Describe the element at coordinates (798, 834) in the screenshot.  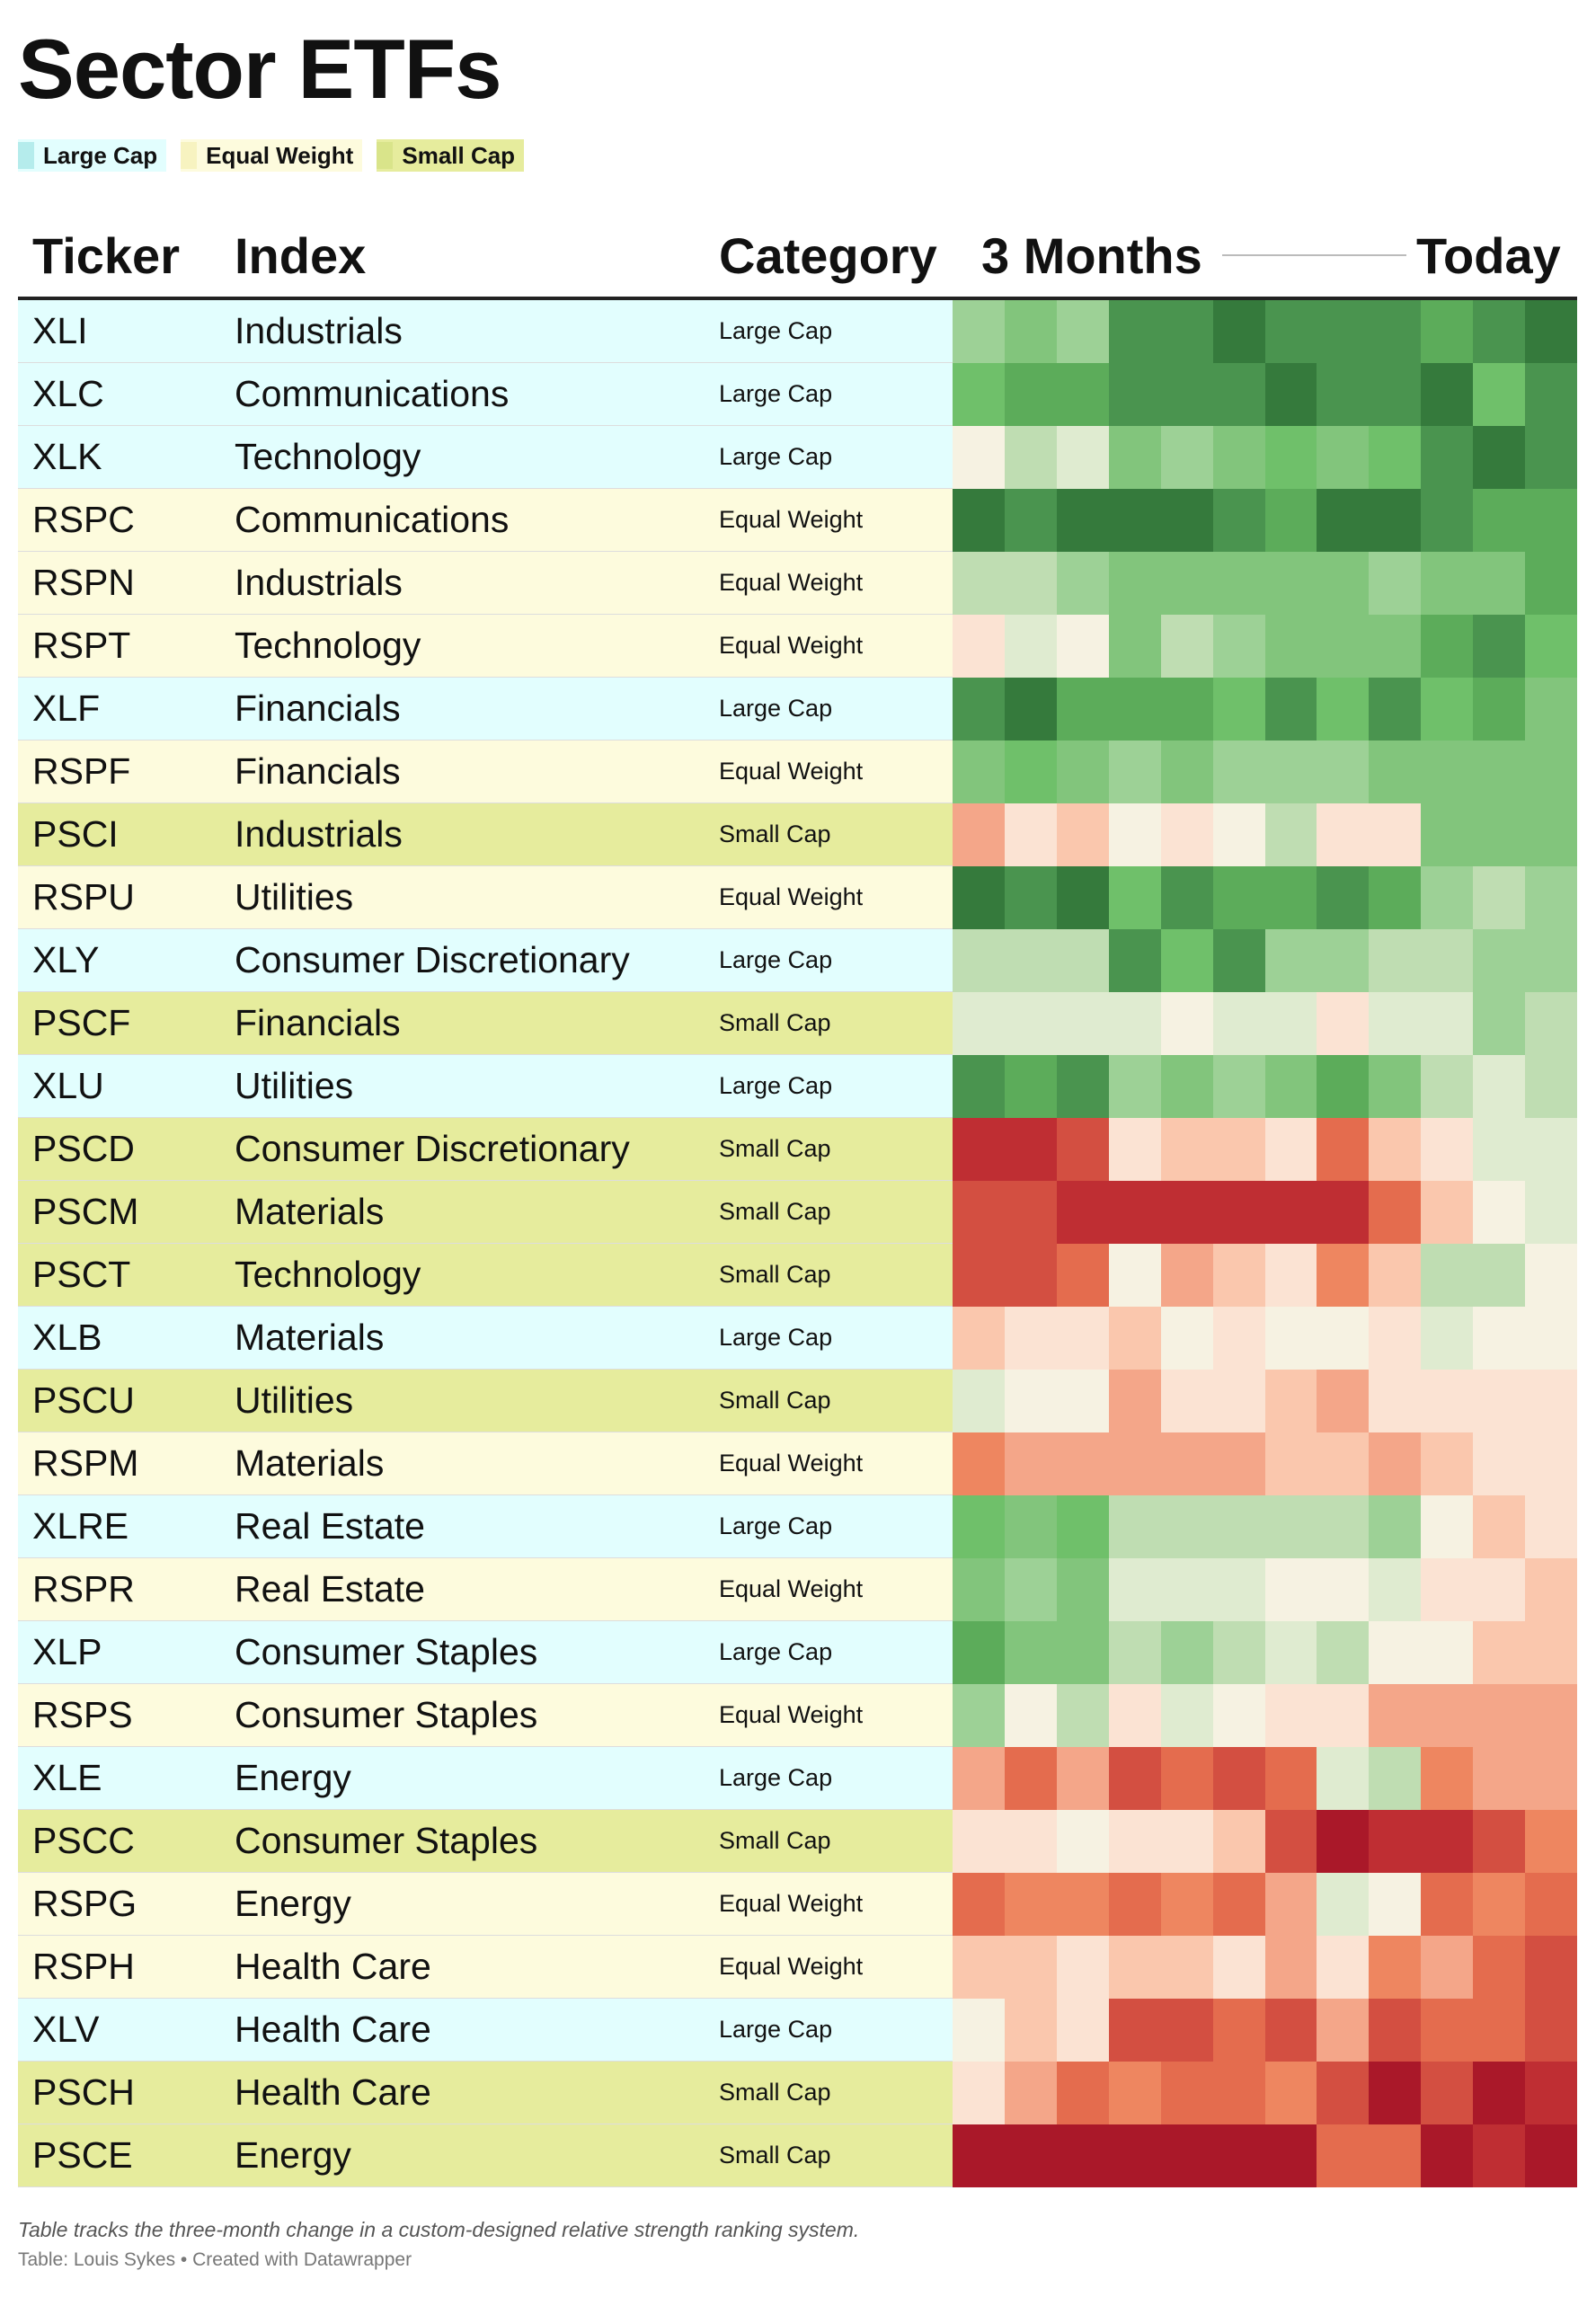
I see `table-row: PSCI Industrials Small Cap` at that location.